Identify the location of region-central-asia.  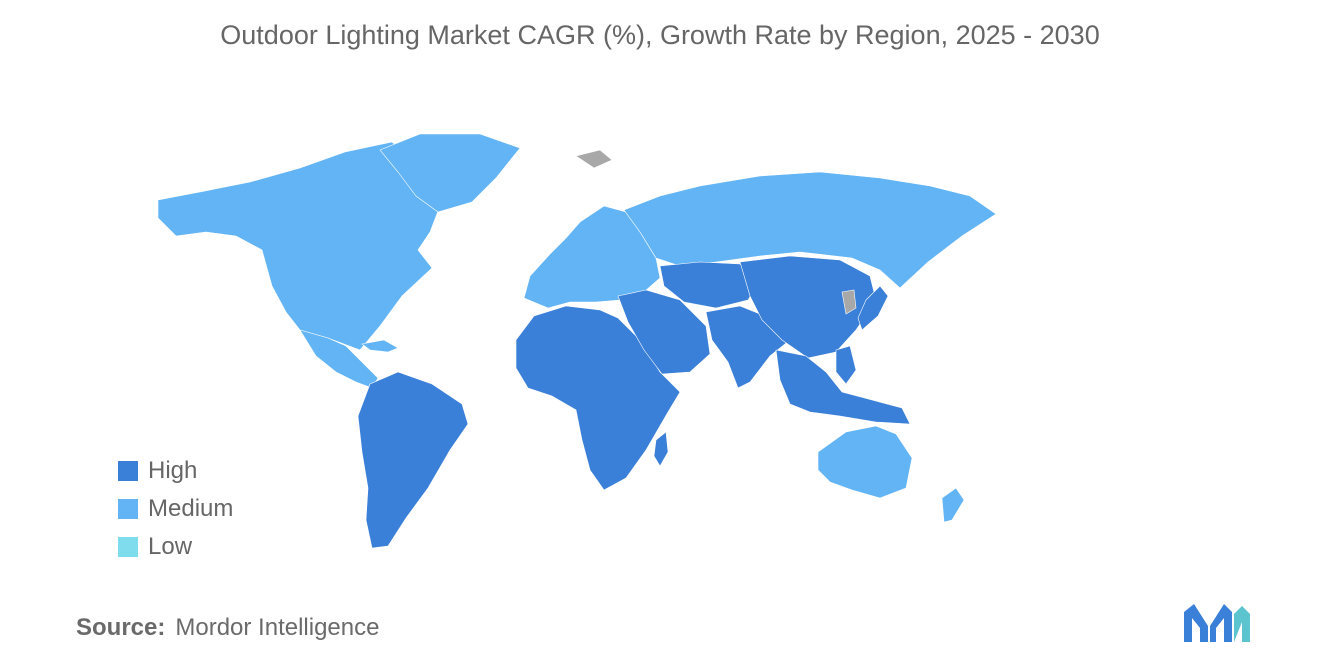
(710, 285).